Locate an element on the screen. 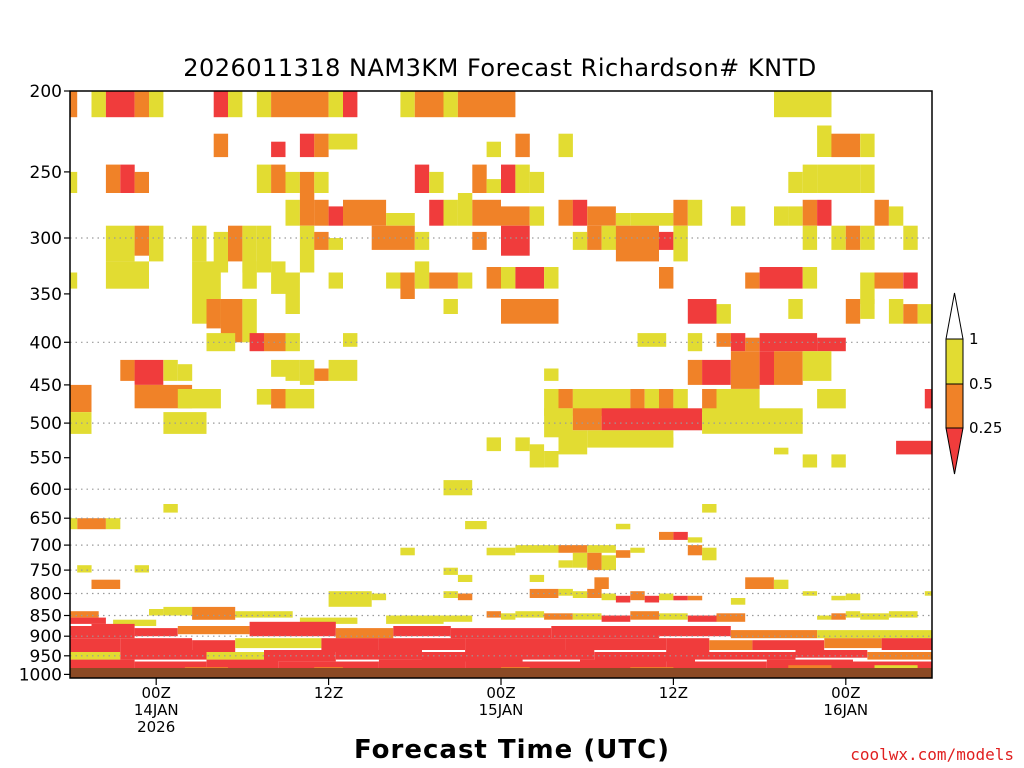 The height and width of the screenshot is (768, 1024). y-tick-label: 400 is located at coordinates (46, 343).